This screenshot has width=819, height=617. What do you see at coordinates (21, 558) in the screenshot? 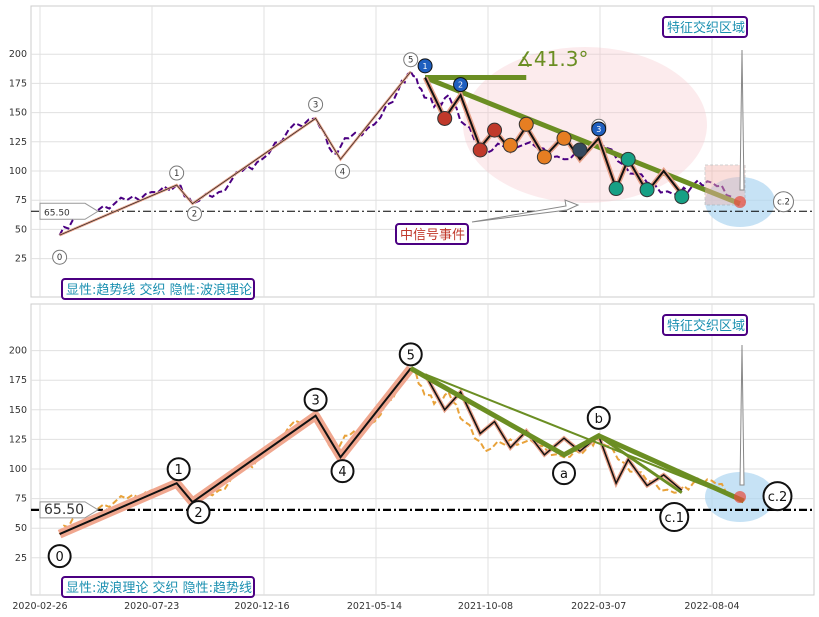
I see `bottom-ytick-0: 25` at bounding box center [21, 558].